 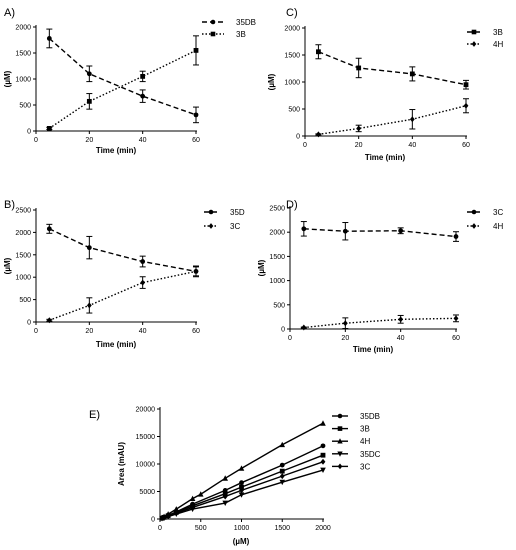 What do you see at coordinates (323, 528) in the screenshot?
I see `x-tick-label: 2000` at bounding box center [323, 528].